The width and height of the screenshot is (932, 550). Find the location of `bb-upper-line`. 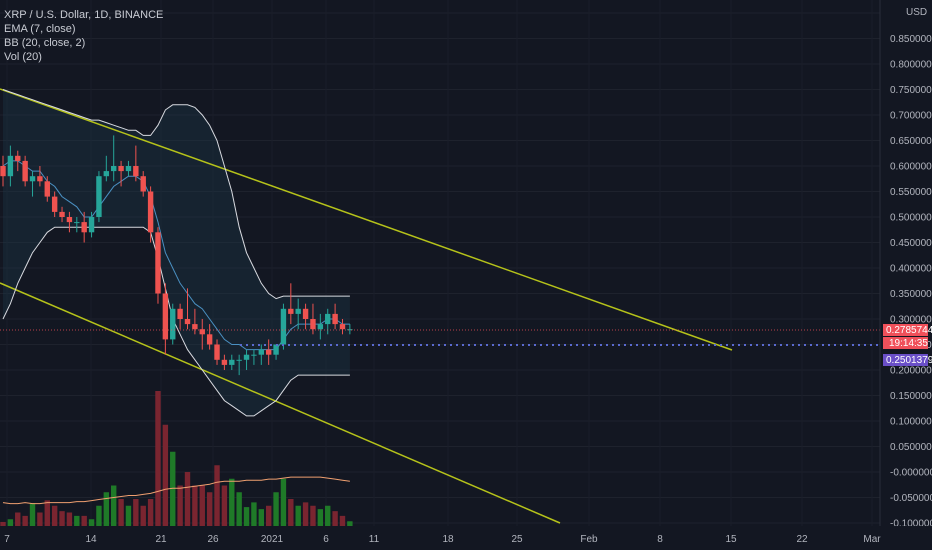

bb-upper-line is located at coordinates (176, 194).